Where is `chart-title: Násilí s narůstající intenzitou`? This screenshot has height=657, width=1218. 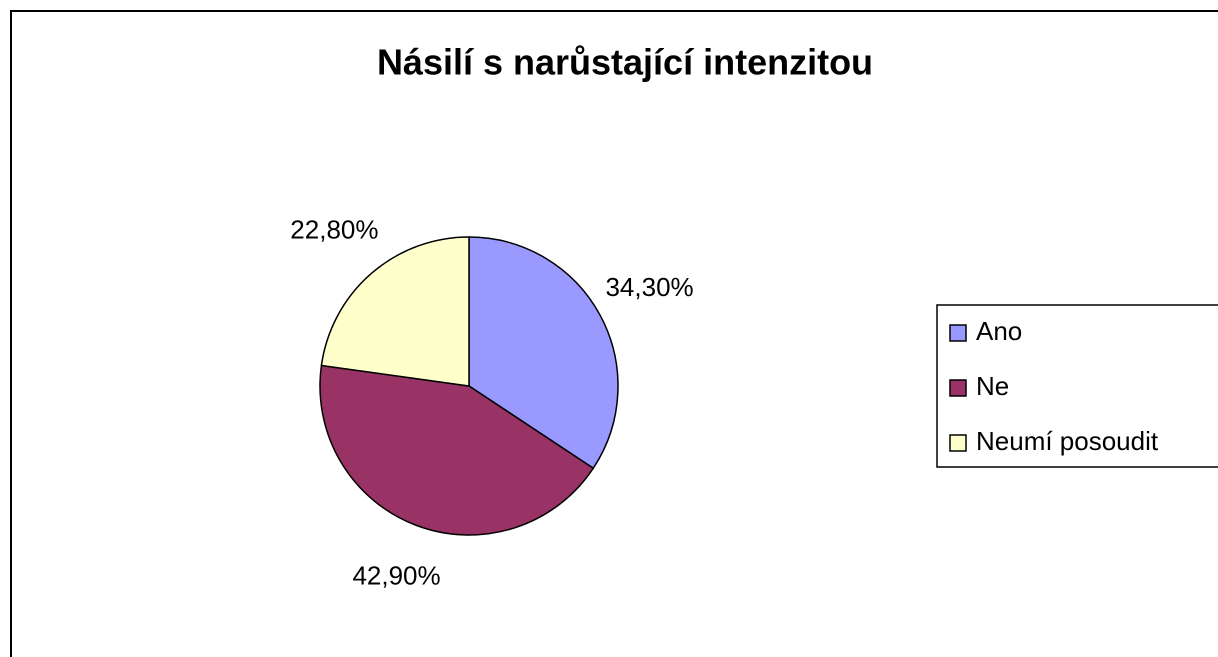
chart-title: Násilí s narůstající intenzitou is located at coordinates (625, 62).